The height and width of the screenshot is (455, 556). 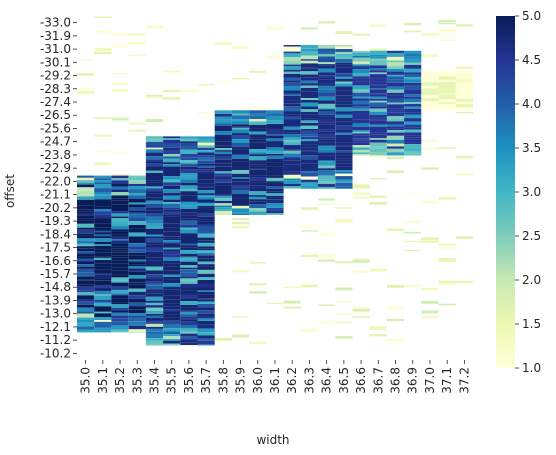 What do you see at coordinates (55, 234) in the screenshot?
I see `y-tick-label: -18.4` at bounding box center [55, 234].